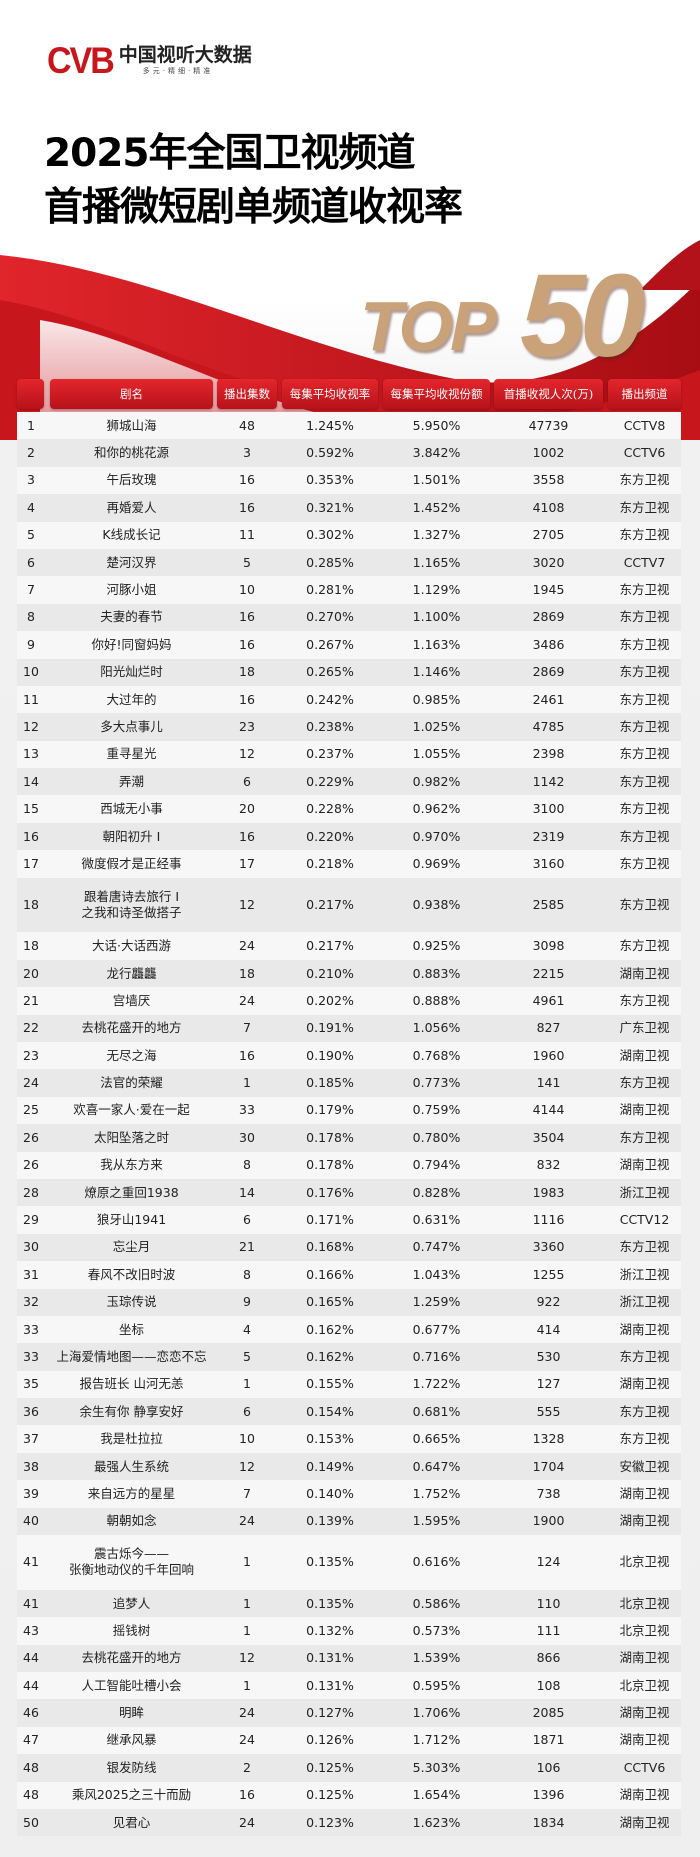 The image size is (700, 1857). I want to click on cell-share: 1.129%, so click(436, 590).